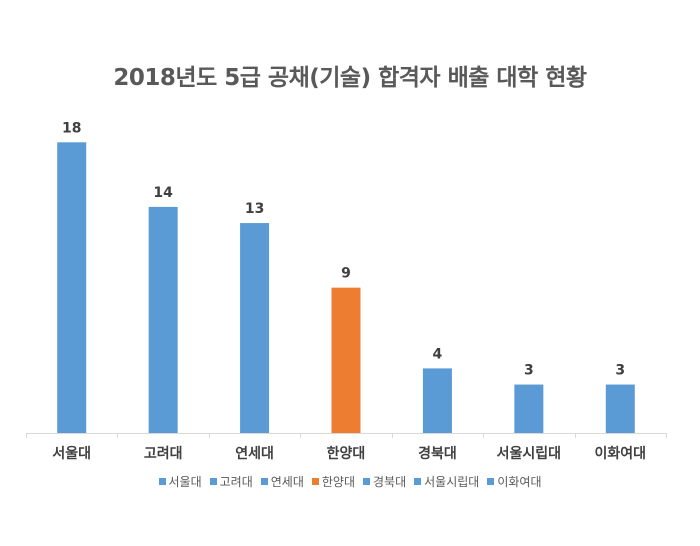  I want to click on data-label: 18, so click(71, 128).